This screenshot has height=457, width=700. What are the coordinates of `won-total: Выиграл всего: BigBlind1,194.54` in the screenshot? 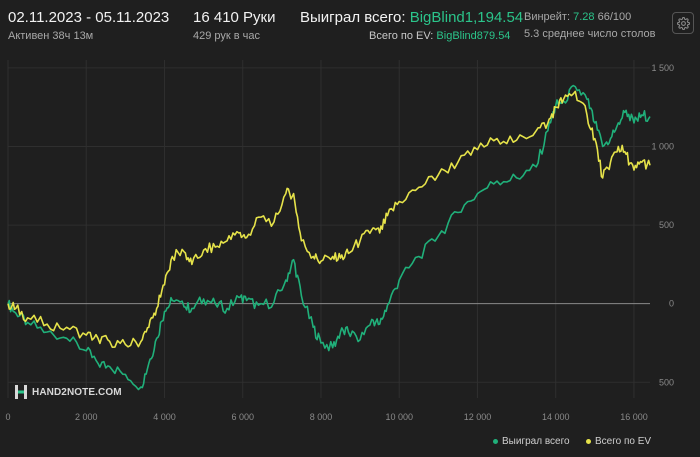 It's located at (411, 17).